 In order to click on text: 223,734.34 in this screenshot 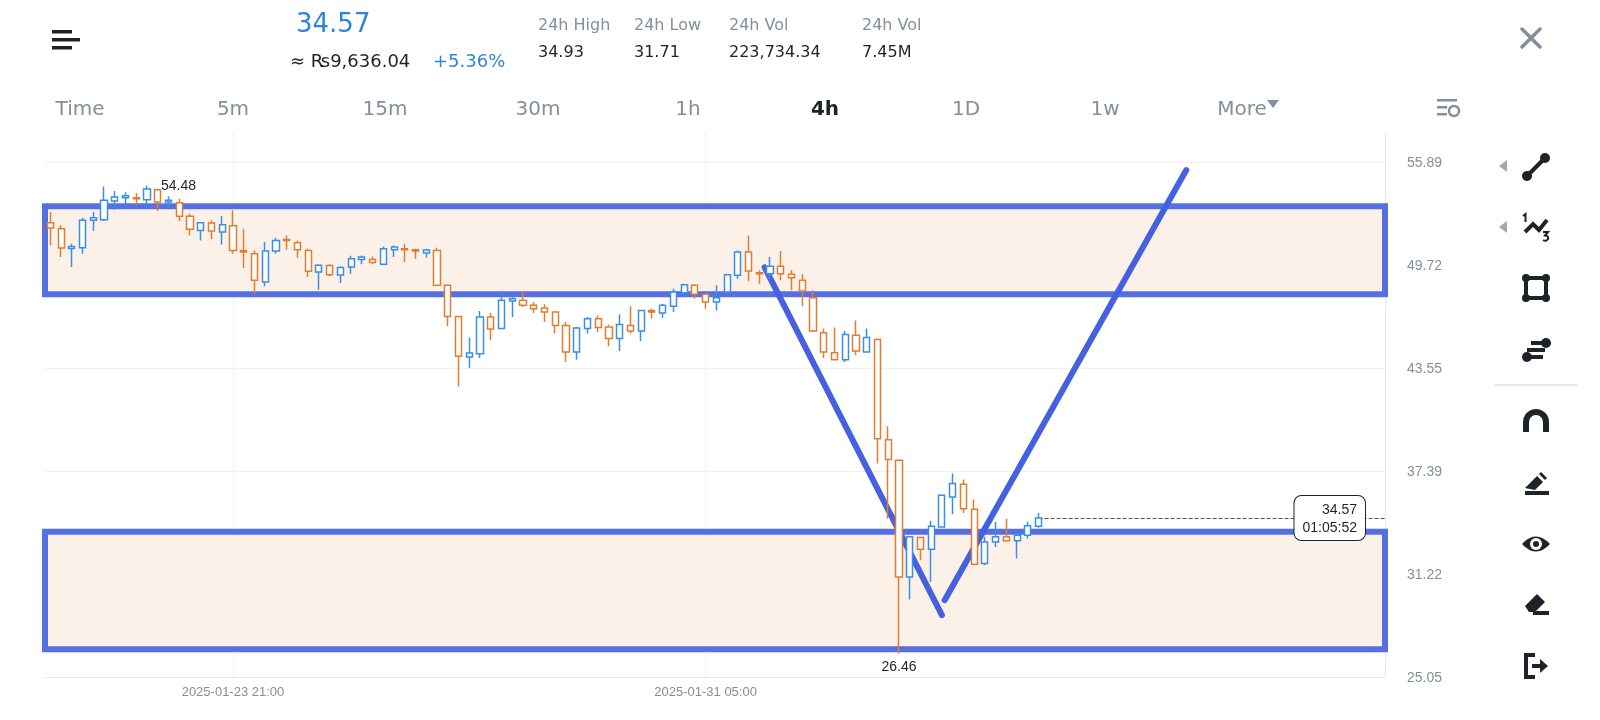, I will do `click(775, 51)`.